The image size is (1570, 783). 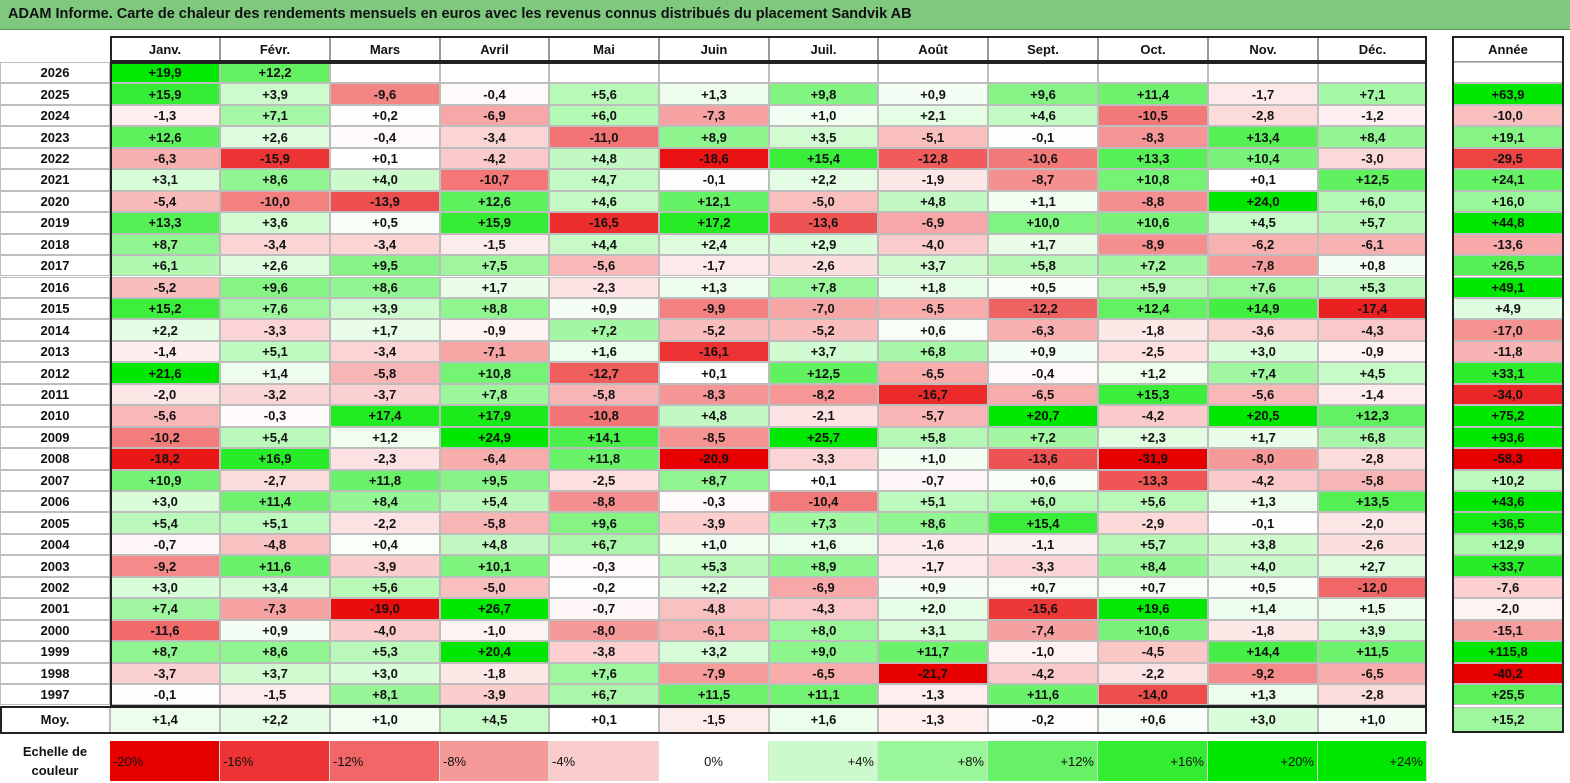 What do you see at coordinates (1508, 630) in the screenshot?
I see `annual-cell: -15,1` at bounding box center [1508, 630].